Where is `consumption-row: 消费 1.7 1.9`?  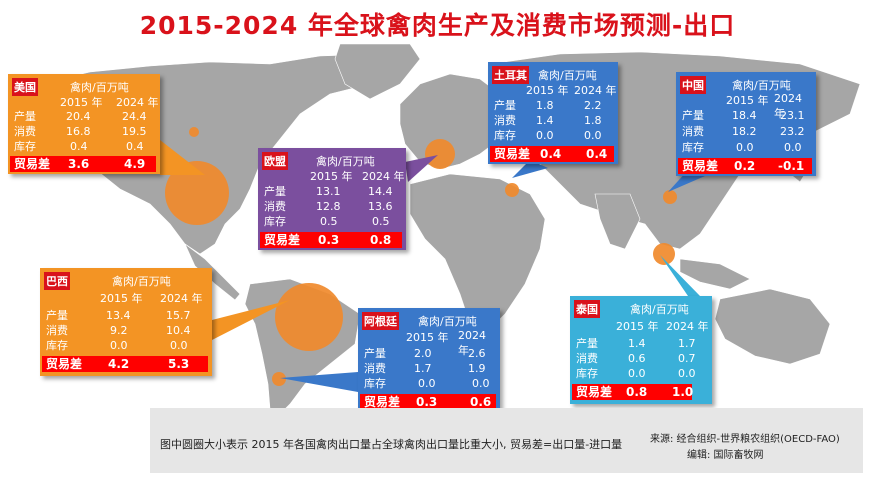
consumption-row: 消费 1.7 1.9 is located at coordinates (425, 368).